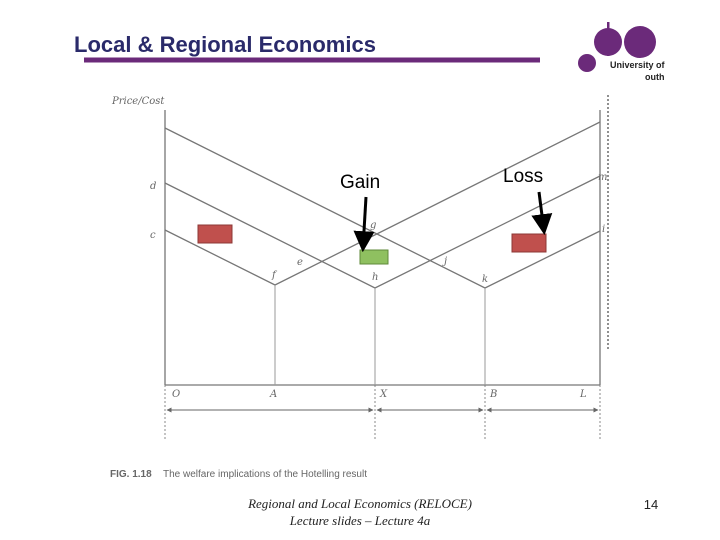 The image size is (720, 540). What do you see at coordinates (131, 474) in the screenshot?
I see `caption-number: FIG. 1.18` at bounding box center [131, 474].